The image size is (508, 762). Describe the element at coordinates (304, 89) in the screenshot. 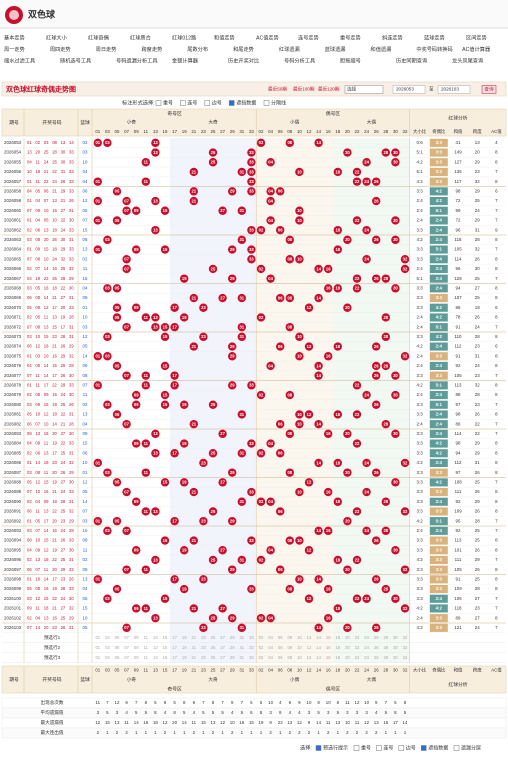

I see `recent-link: 最近100期` at that location.